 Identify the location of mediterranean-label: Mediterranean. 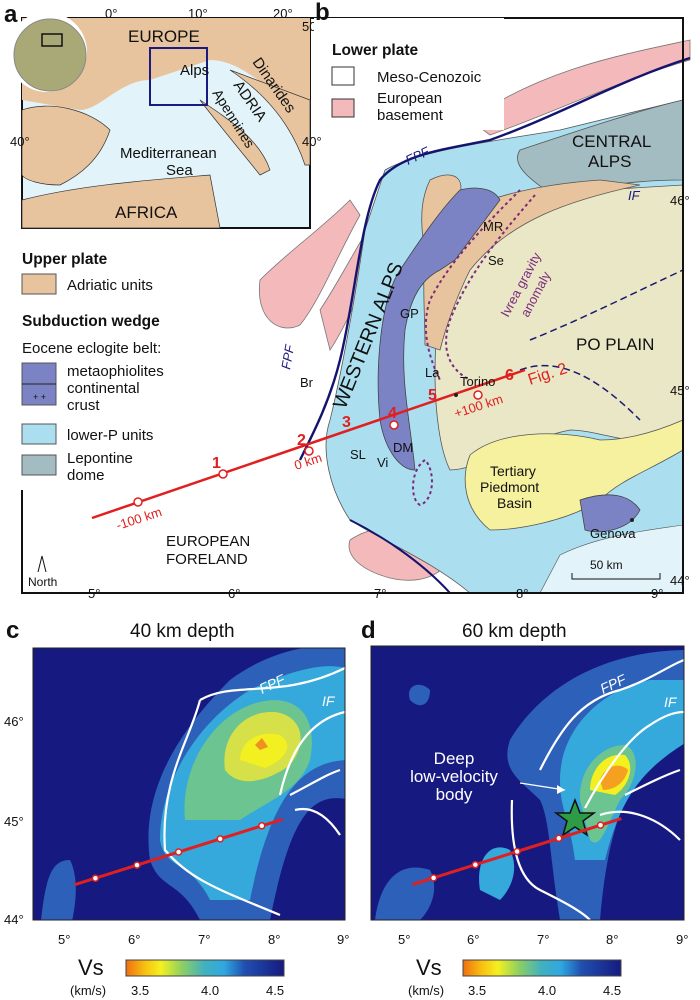
(168, 153).